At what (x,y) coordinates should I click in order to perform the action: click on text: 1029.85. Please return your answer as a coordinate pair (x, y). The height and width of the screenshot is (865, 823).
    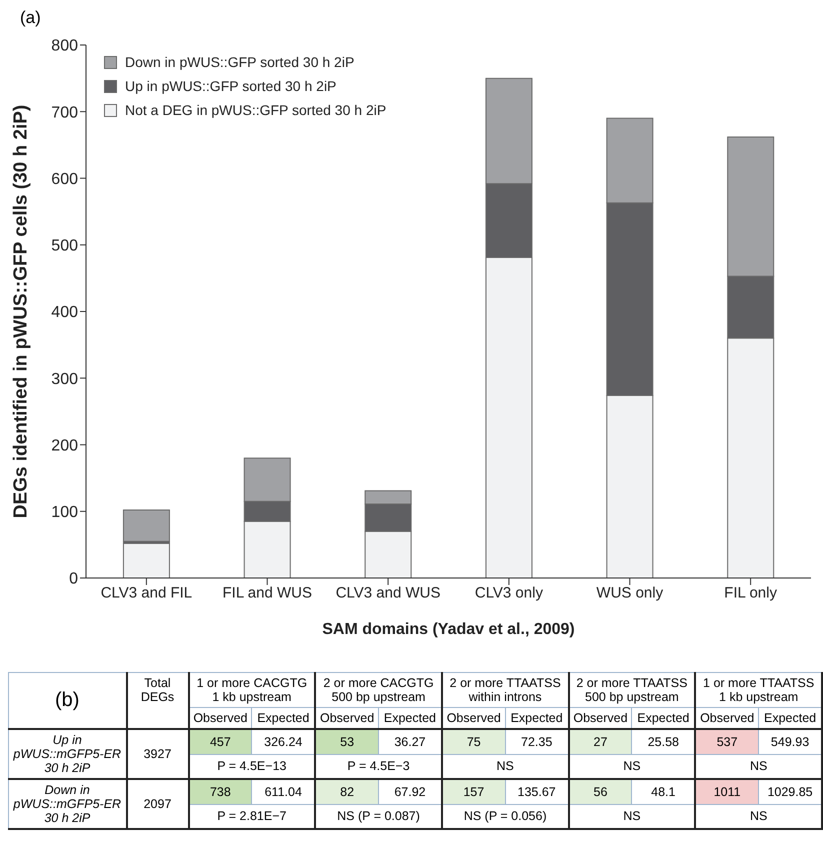
    Looking at the image, I should click on (790, 791).